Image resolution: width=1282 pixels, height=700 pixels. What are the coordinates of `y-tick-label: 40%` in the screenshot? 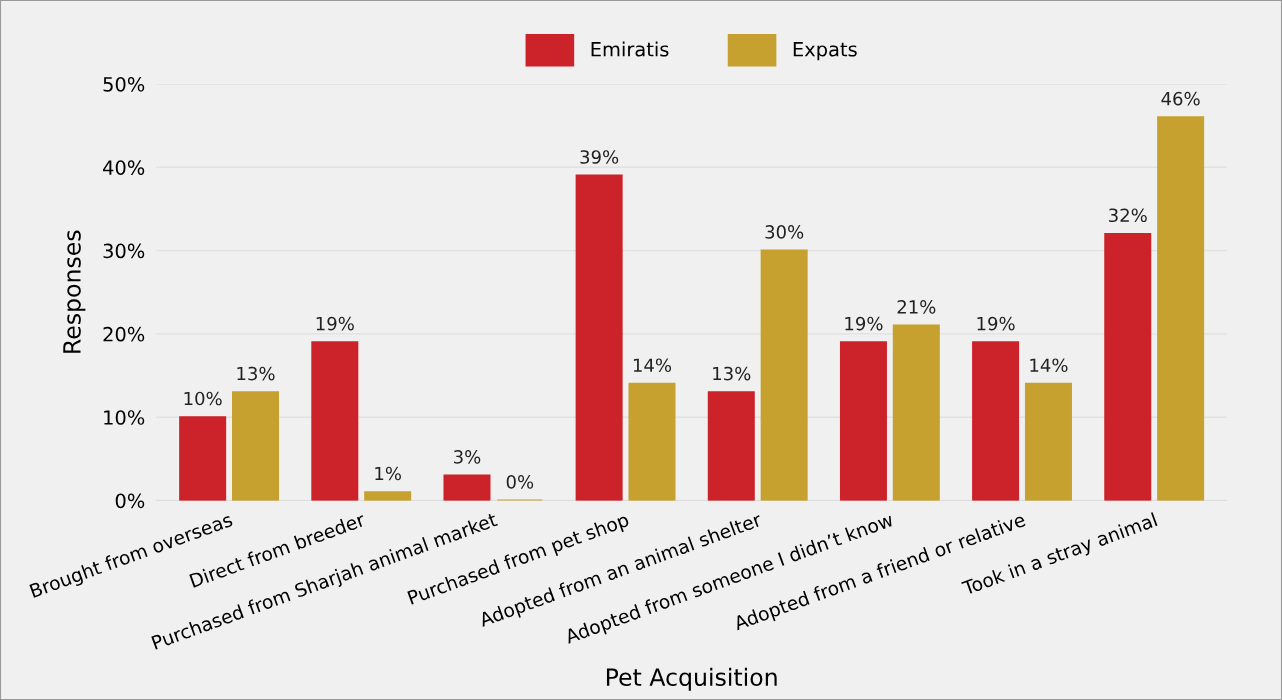 It's located at (124, 167).